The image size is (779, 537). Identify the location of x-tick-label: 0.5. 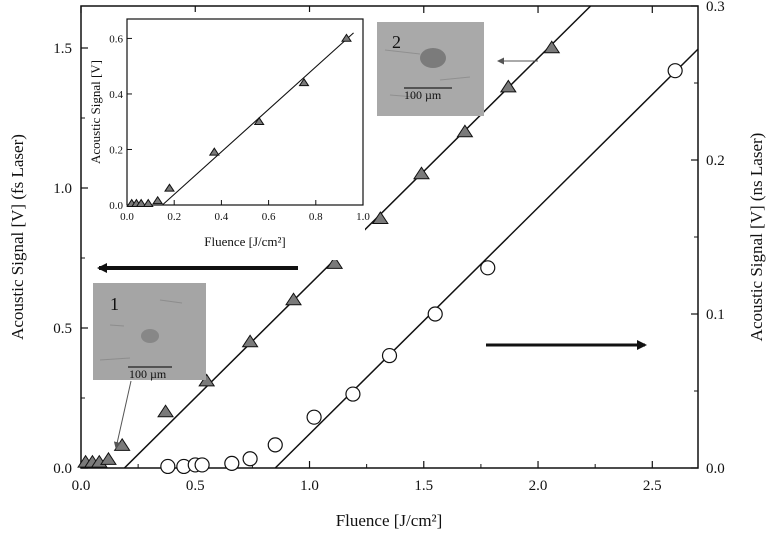
(195, 486).